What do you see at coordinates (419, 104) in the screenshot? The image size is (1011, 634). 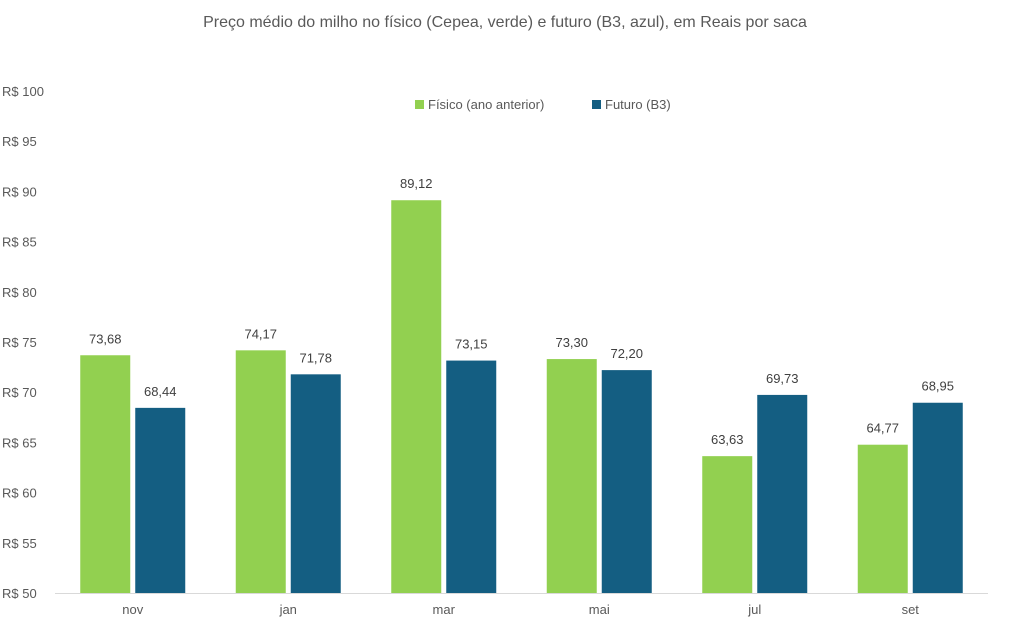 I see `legend-swatch-fisico` at bounding box center [419, 104].